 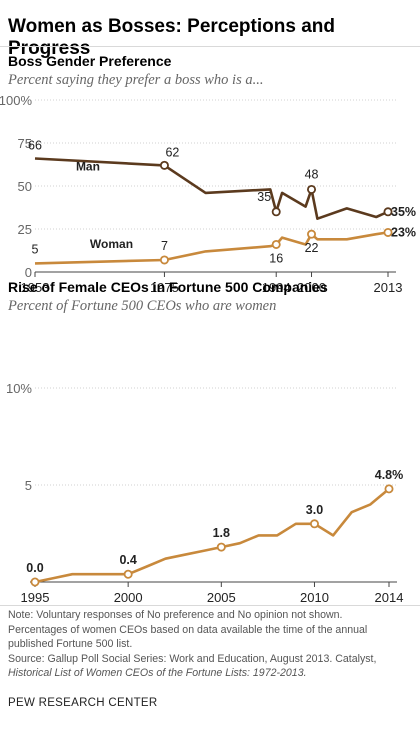 I want to click on y-tick-label-0: 5, so click(x=28, y=485).